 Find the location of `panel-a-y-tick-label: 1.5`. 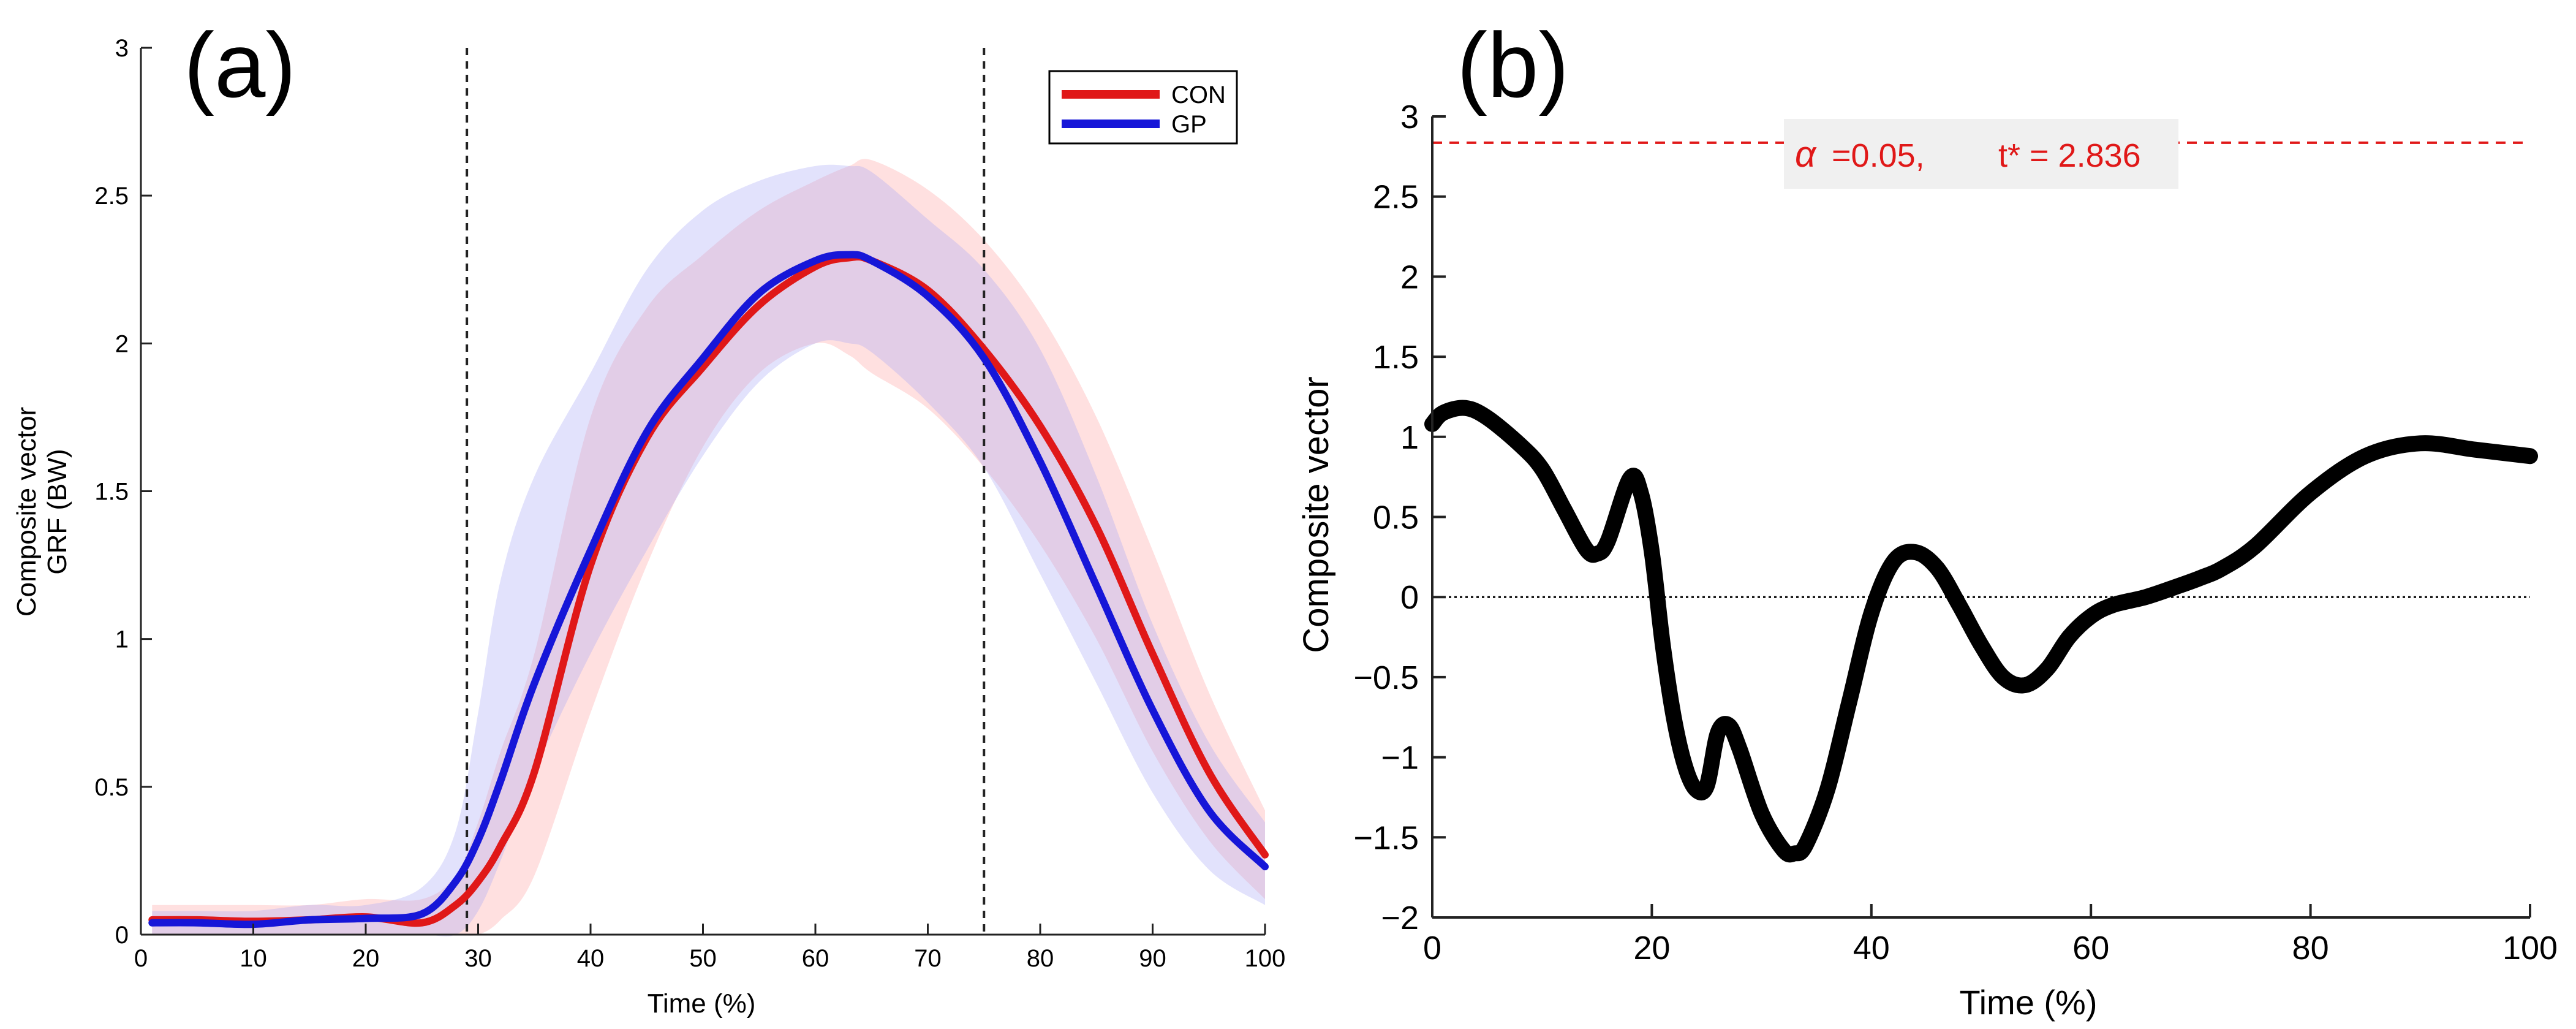

panel-a-y-tick-label: 1.5 is located at coordinates (111, 492).